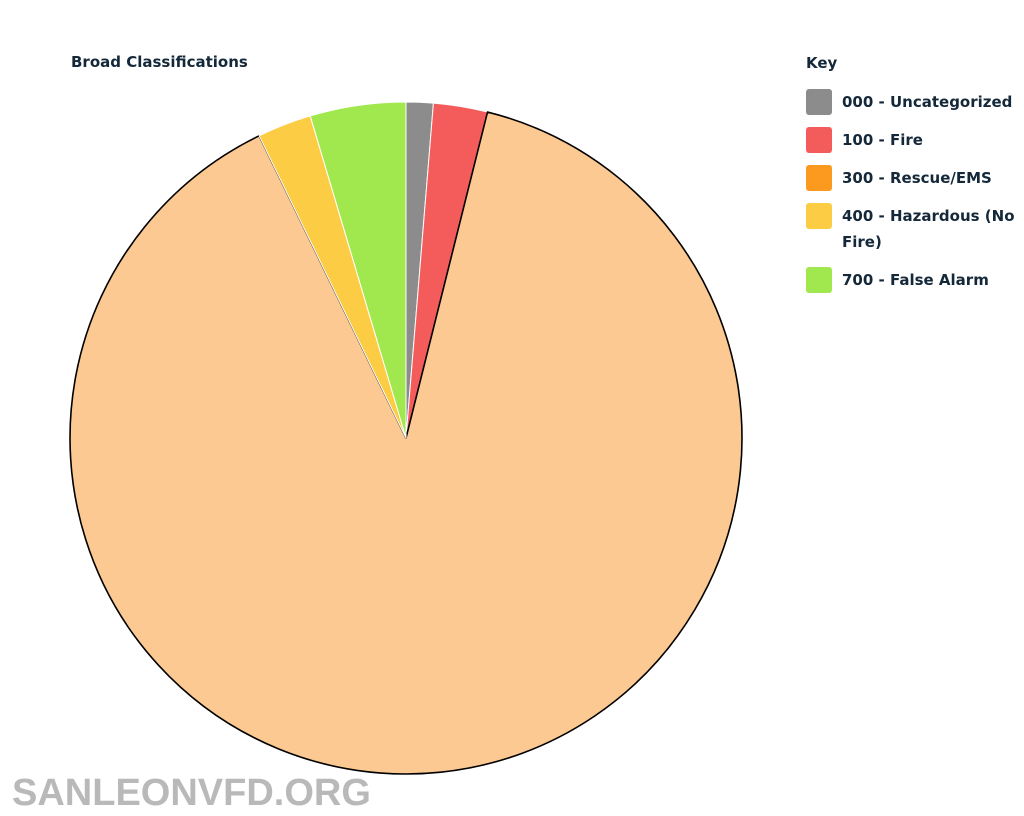 This screenshot has width=1024, height=816. I want to click on legend-item: 400 - Hazardous (No Fire), so click(915, 229).